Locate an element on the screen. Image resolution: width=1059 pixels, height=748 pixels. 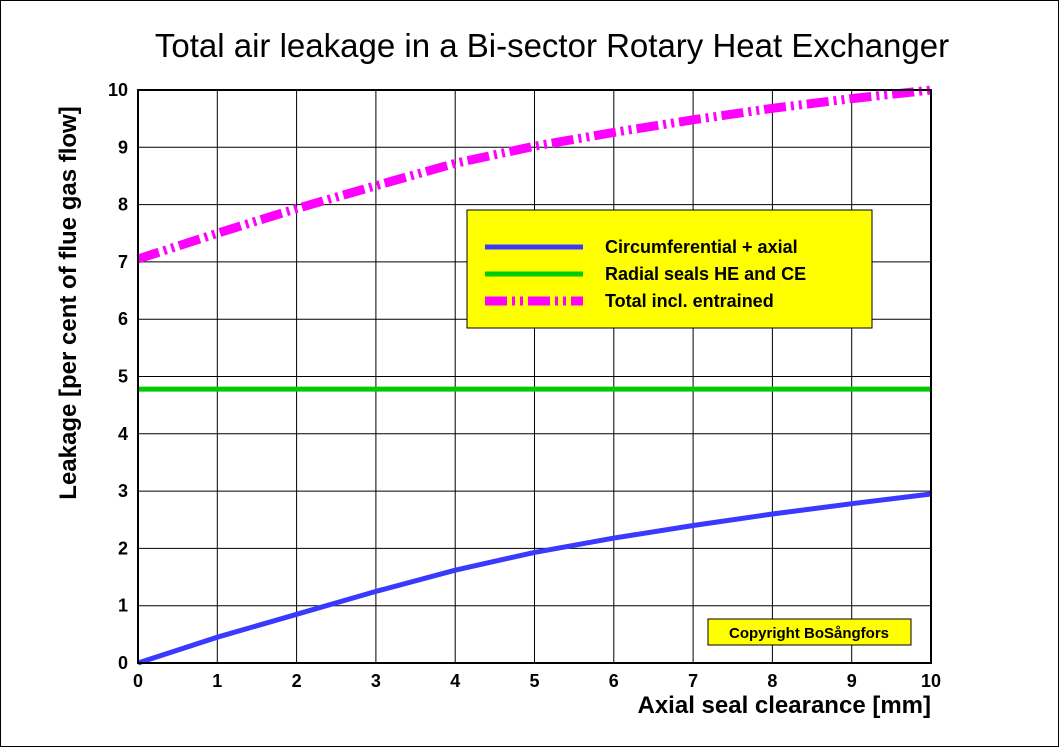
y-tick-label: 0 is located at coordinates (123, 663).